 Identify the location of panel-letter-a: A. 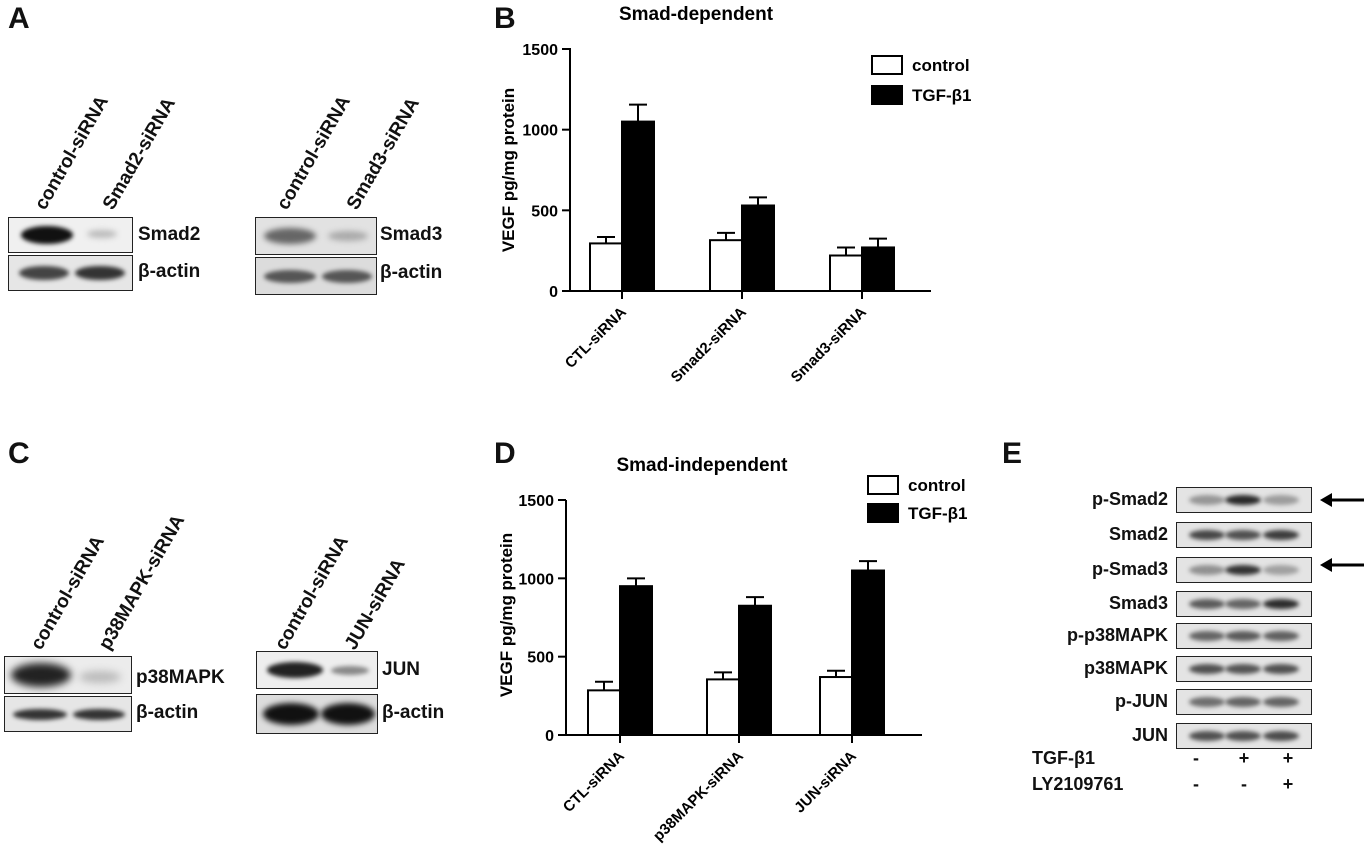
(19, 18).